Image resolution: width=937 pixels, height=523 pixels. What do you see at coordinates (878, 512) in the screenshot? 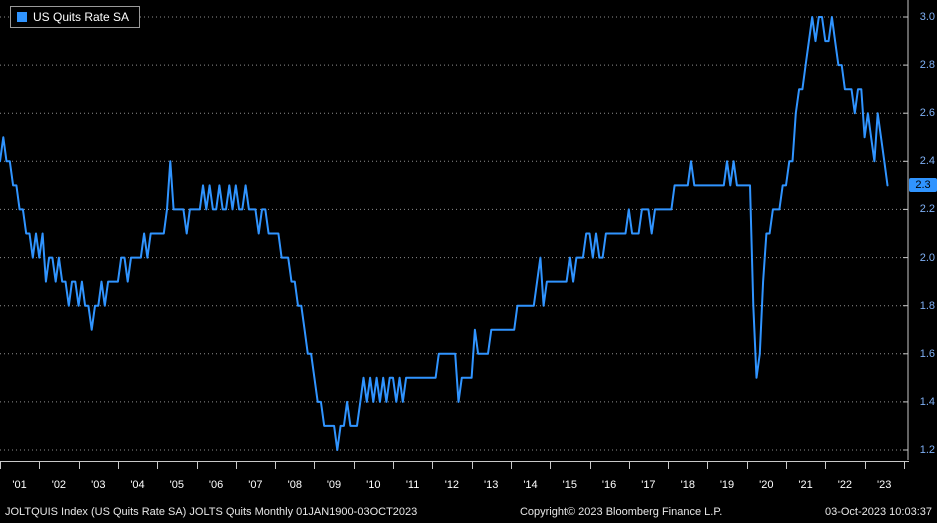
I see `timestamp: 03-Oct-2023 10:03:37` at bounding box center [878, 512].